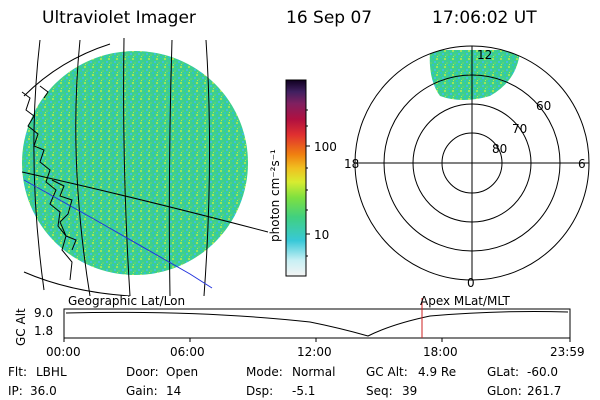 This screenshot has height=400, width=600. I want to click on footer-door-value: Open, so click(182, 372).